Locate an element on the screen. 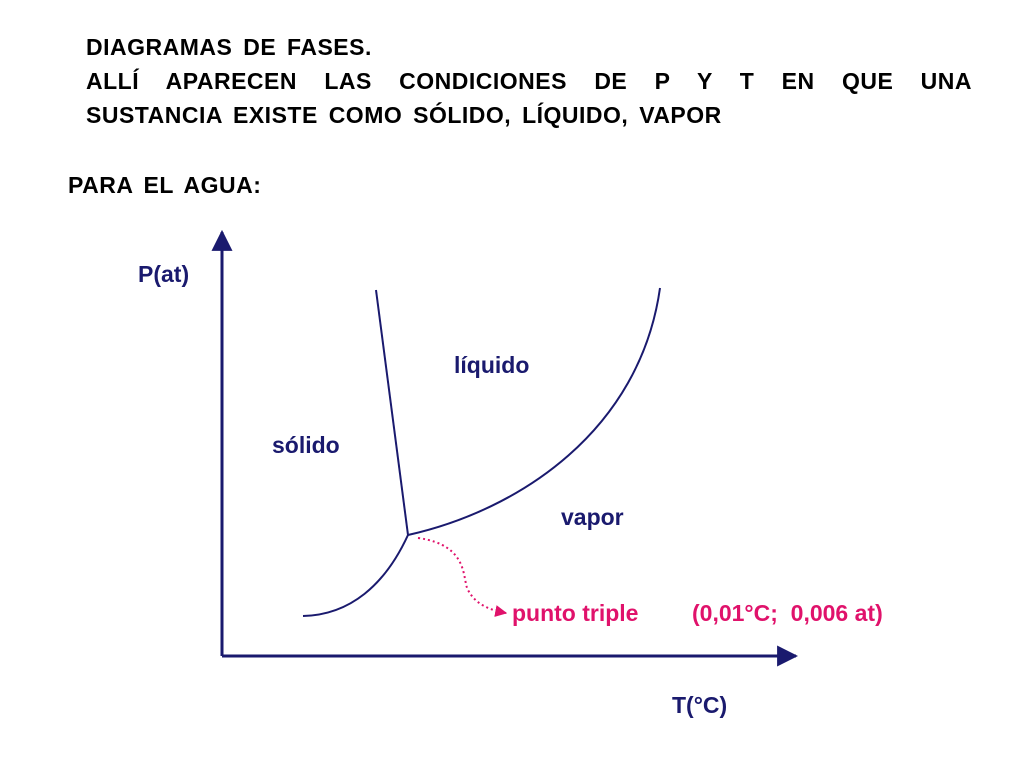  vaporization-curve is located at coordinates (534, 411).